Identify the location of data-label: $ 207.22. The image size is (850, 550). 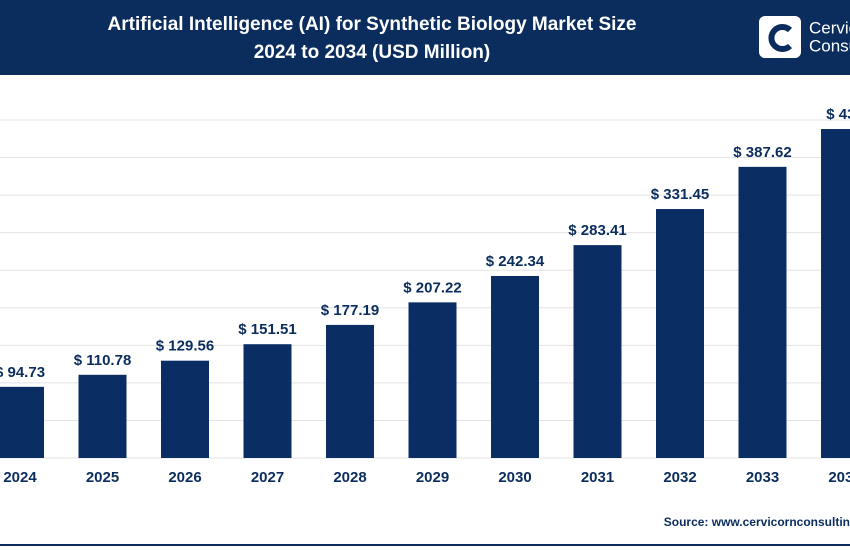
(432, 287).